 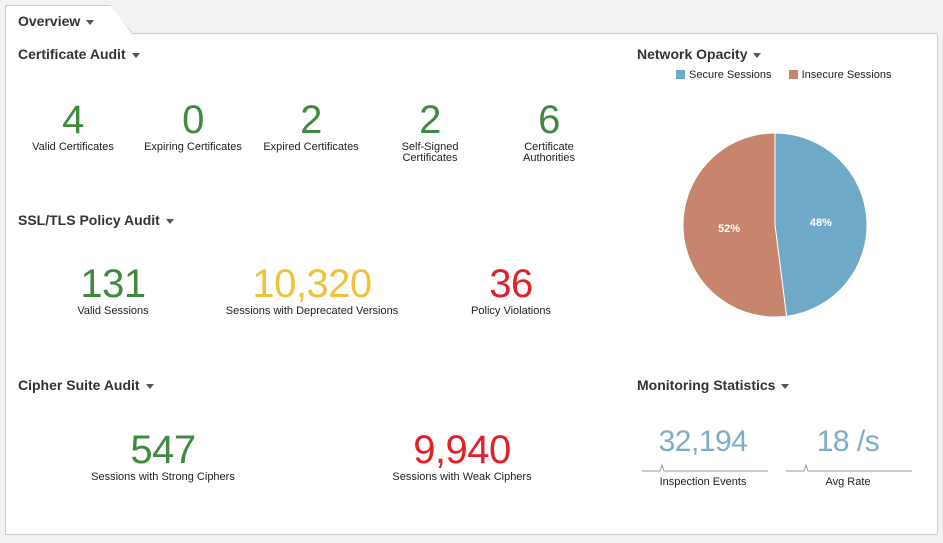 I want to click on metric-valid-certificates: 4 Valid Certificates, so click(x=73, y=126).